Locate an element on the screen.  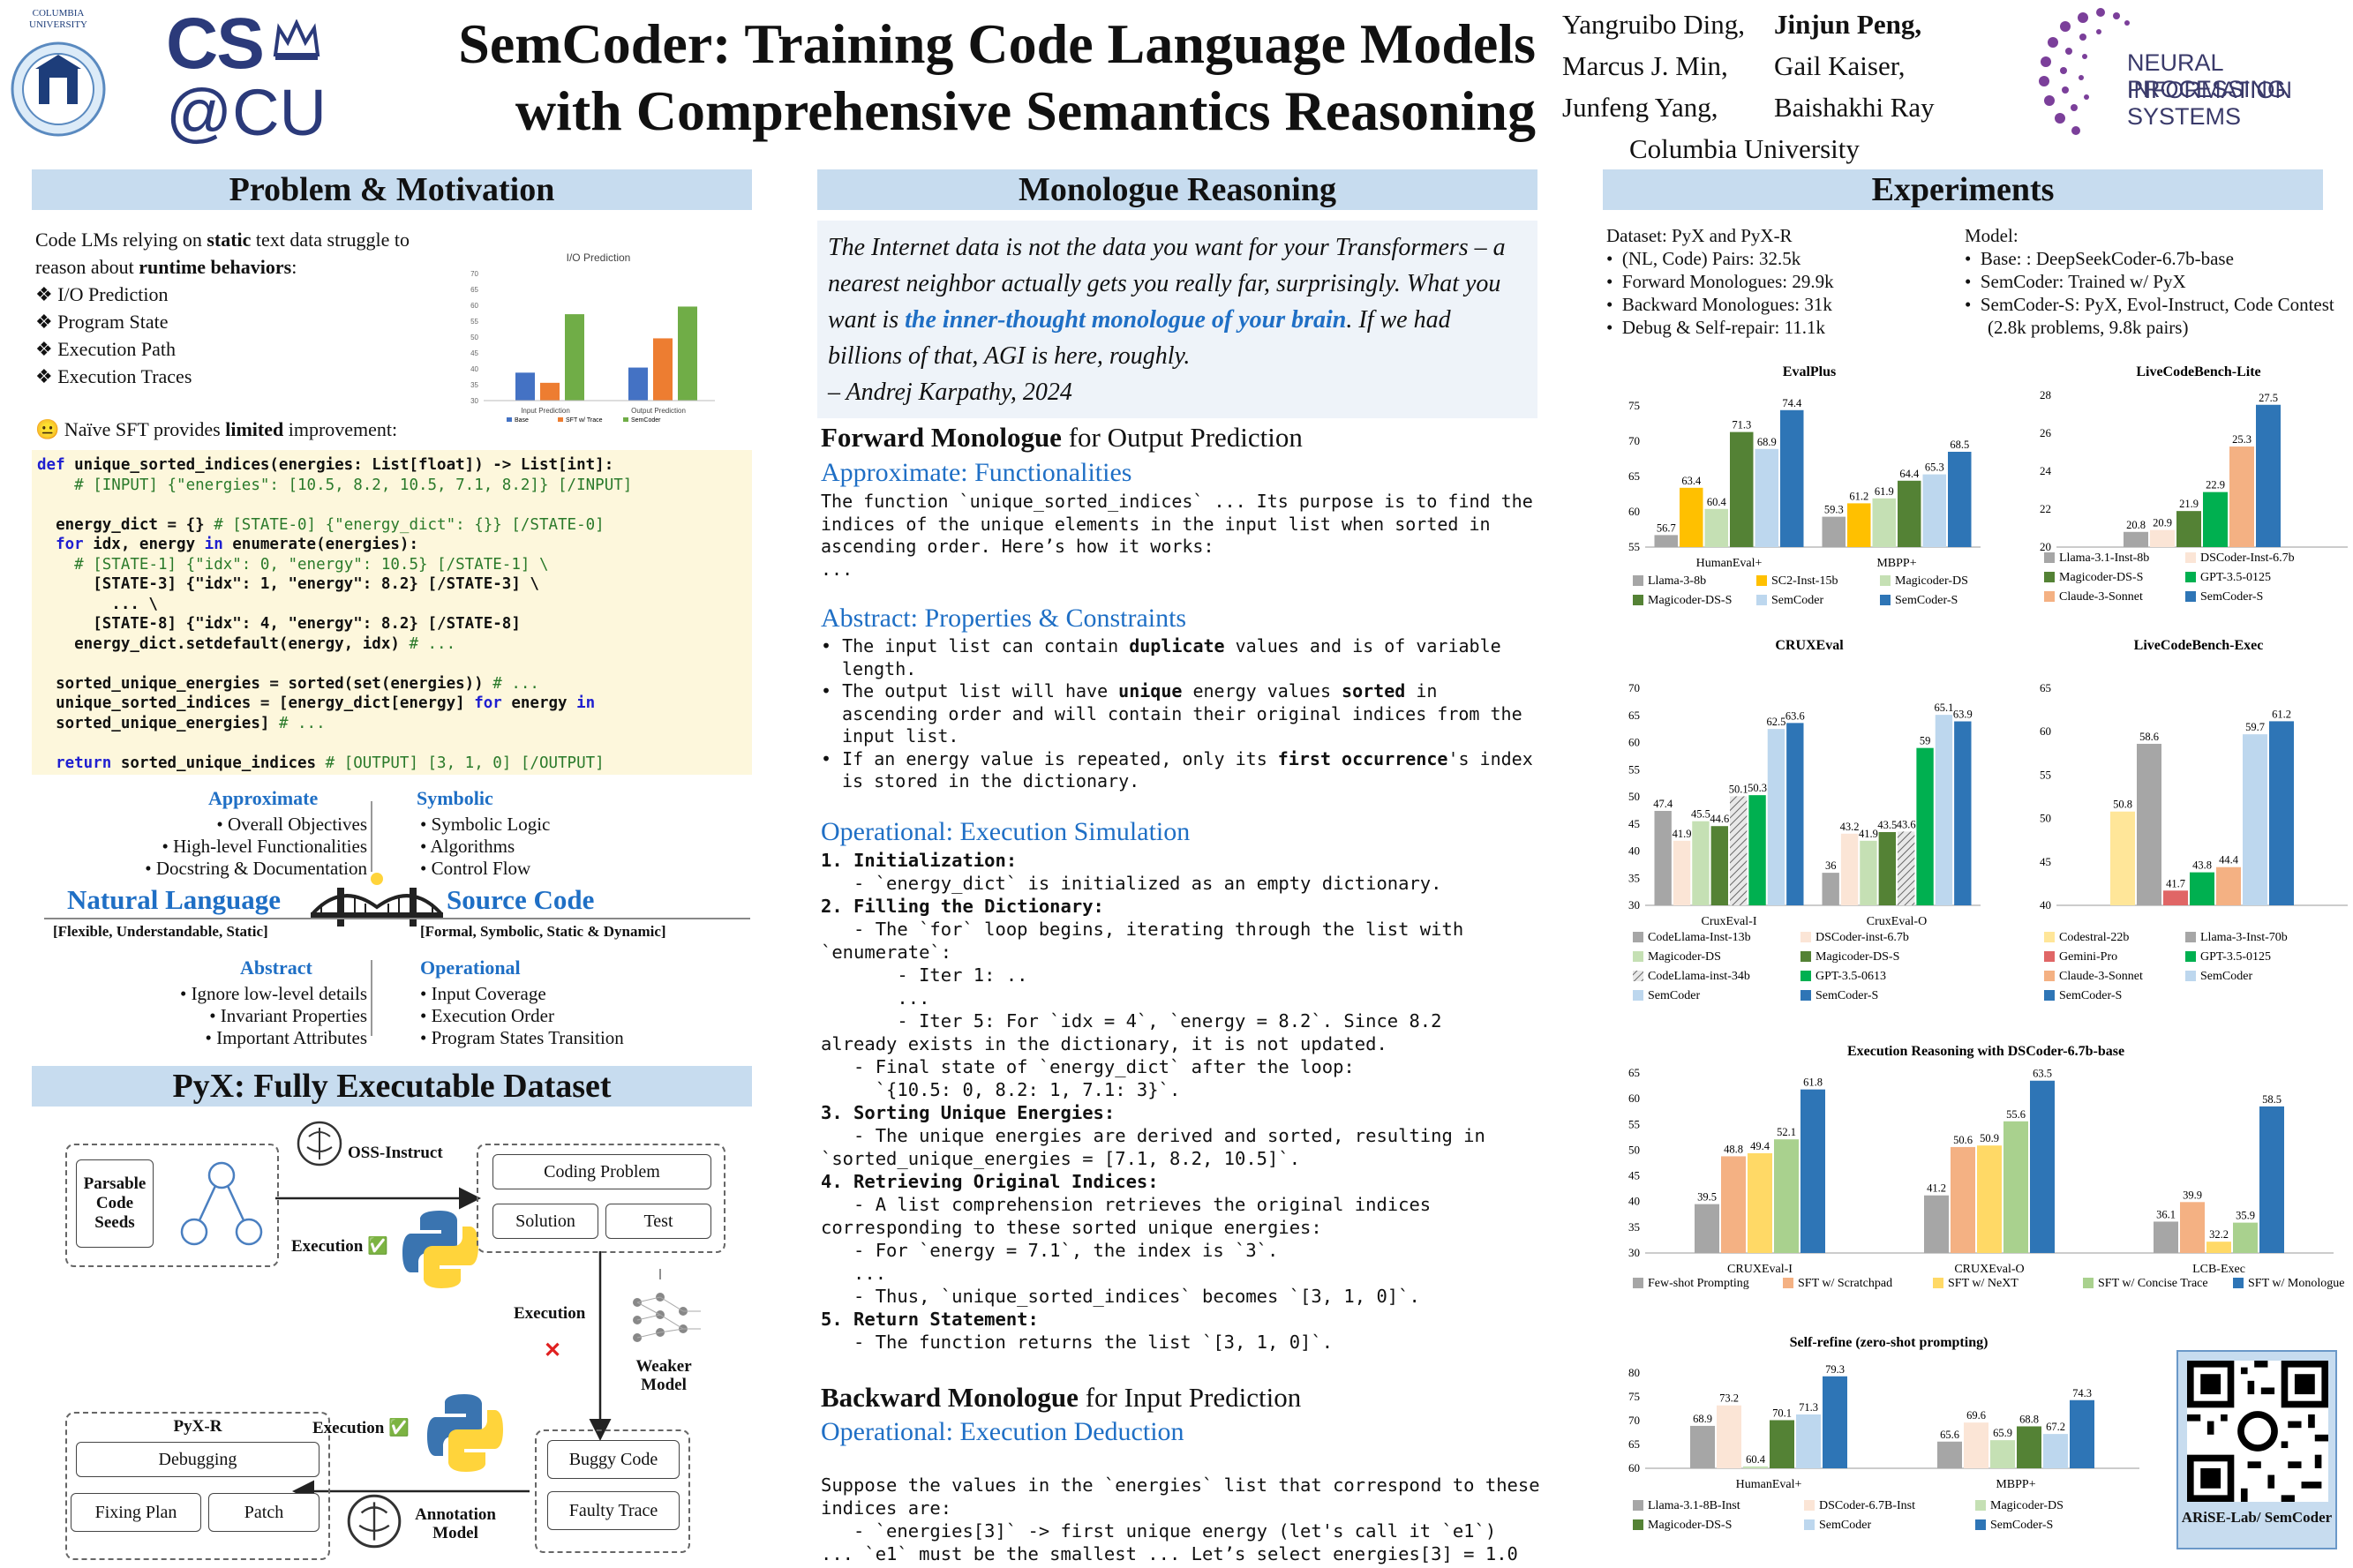
pyxr-label: PyX-R is located at coordinates (197, 1426).